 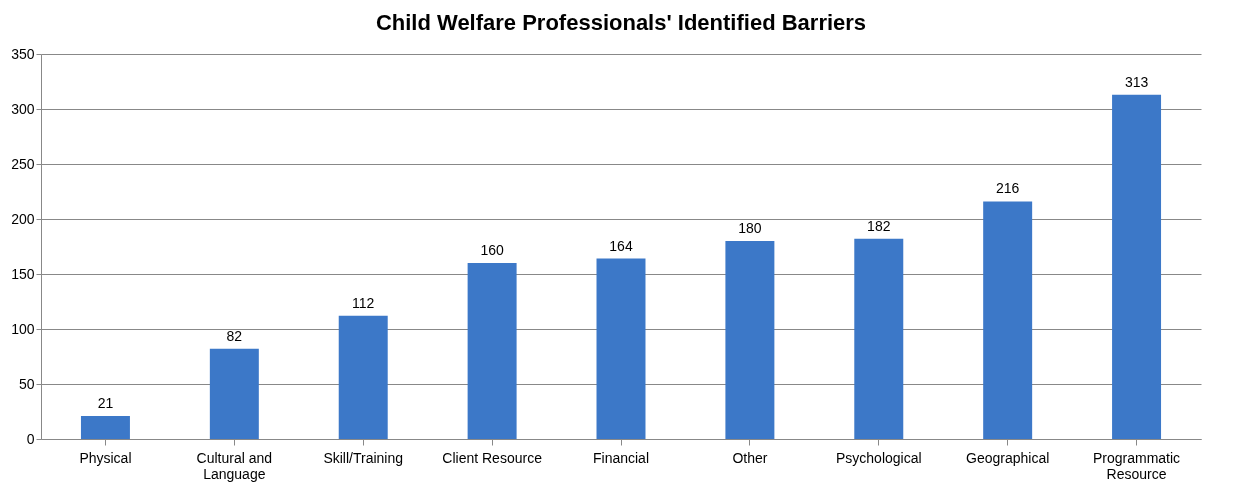 I want to click on y-tick-label: 100, so click(x=23, y=328).